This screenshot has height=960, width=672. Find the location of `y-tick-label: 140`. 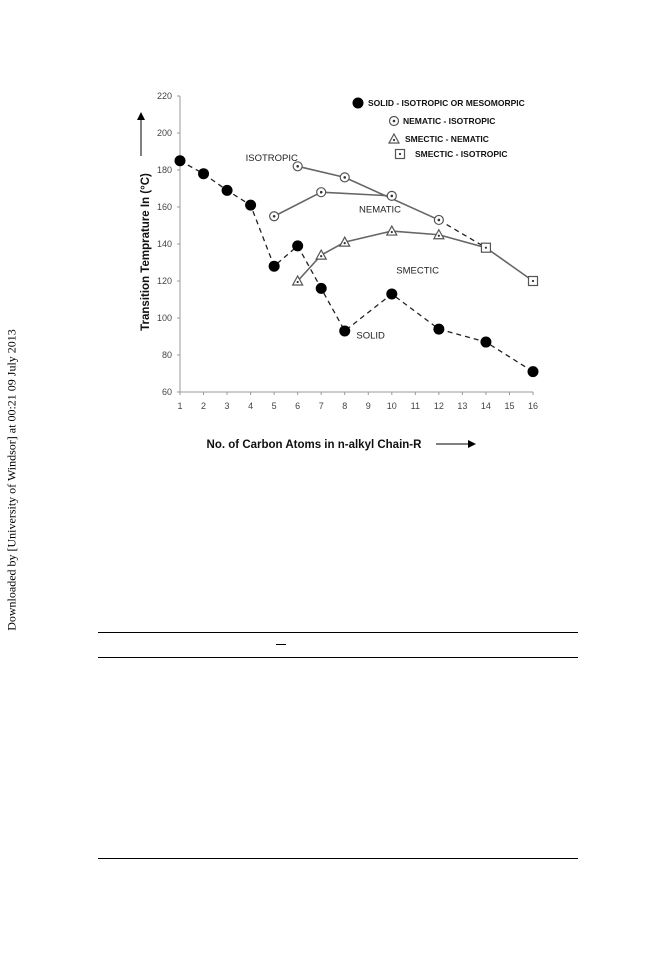

y-tick-label: 140 is located at coordinates (164, 244).